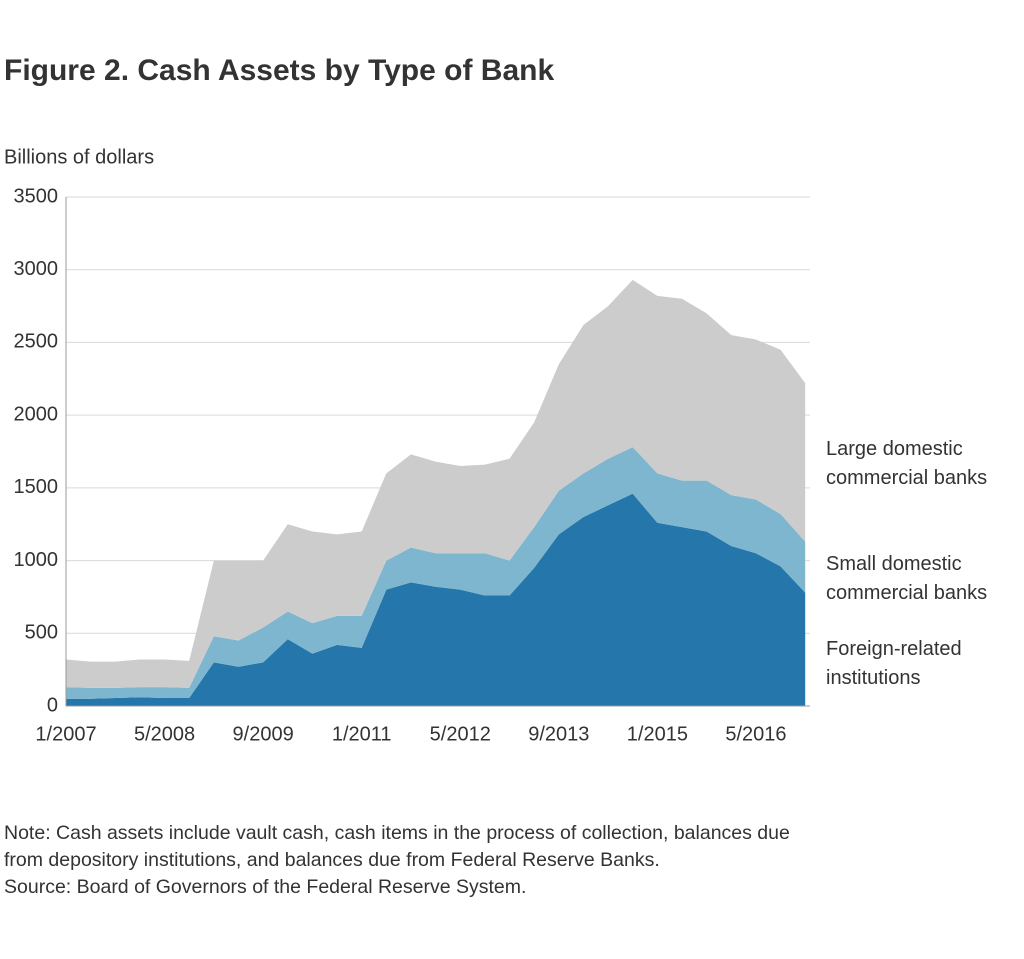  I want to click on y-tick-label: 2000, so click(36, 414).